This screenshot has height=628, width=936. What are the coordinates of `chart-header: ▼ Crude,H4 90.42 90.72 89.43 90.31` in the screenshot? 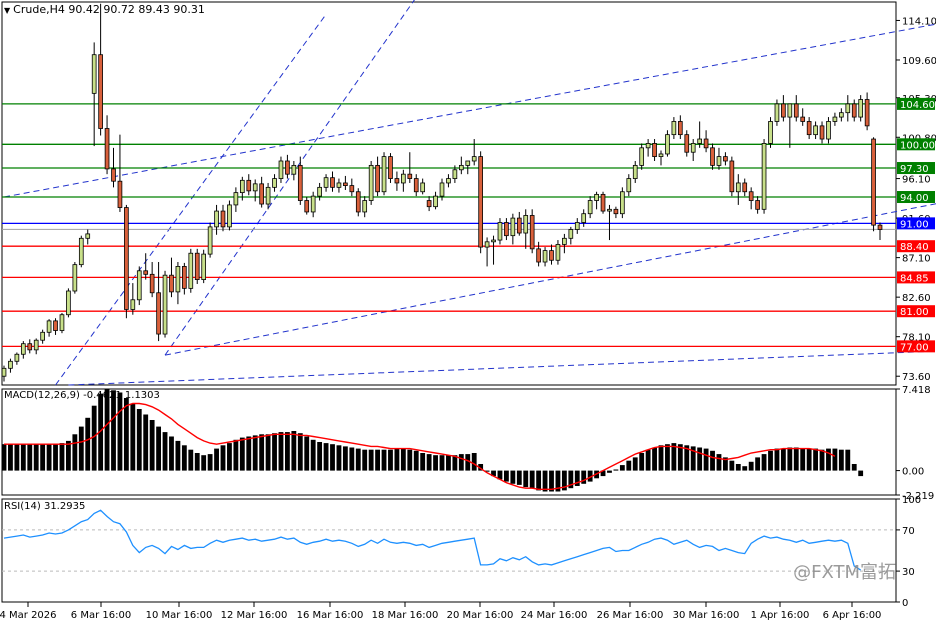 It's located at (104, 9).